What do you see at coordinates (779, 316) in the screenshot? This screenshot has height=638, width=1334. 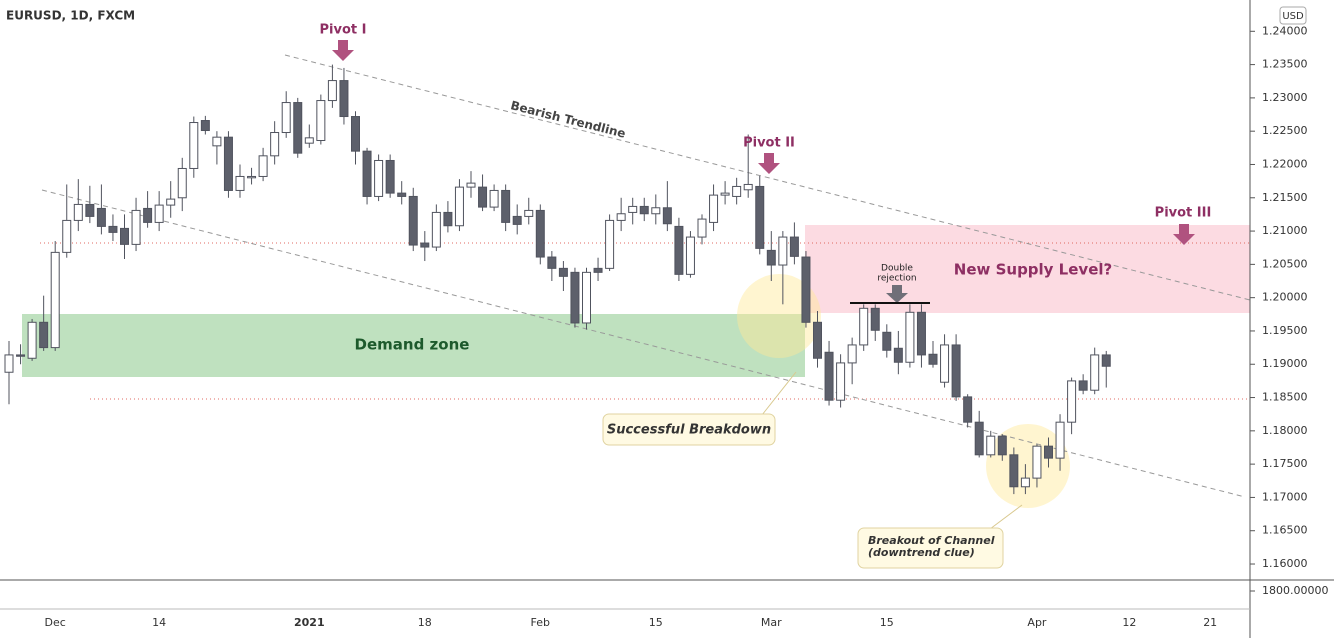 I see `highlight-circle` at bounding box center [779, 316].